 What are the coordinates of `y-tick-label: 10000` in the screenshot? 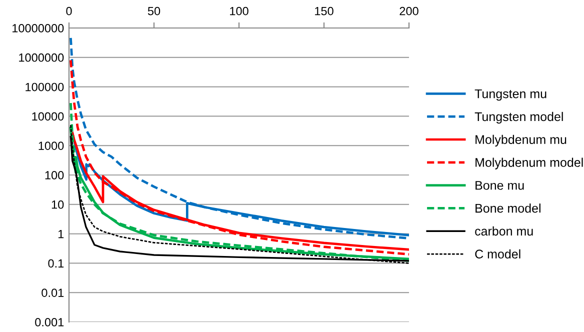 It's located at (48, 116).